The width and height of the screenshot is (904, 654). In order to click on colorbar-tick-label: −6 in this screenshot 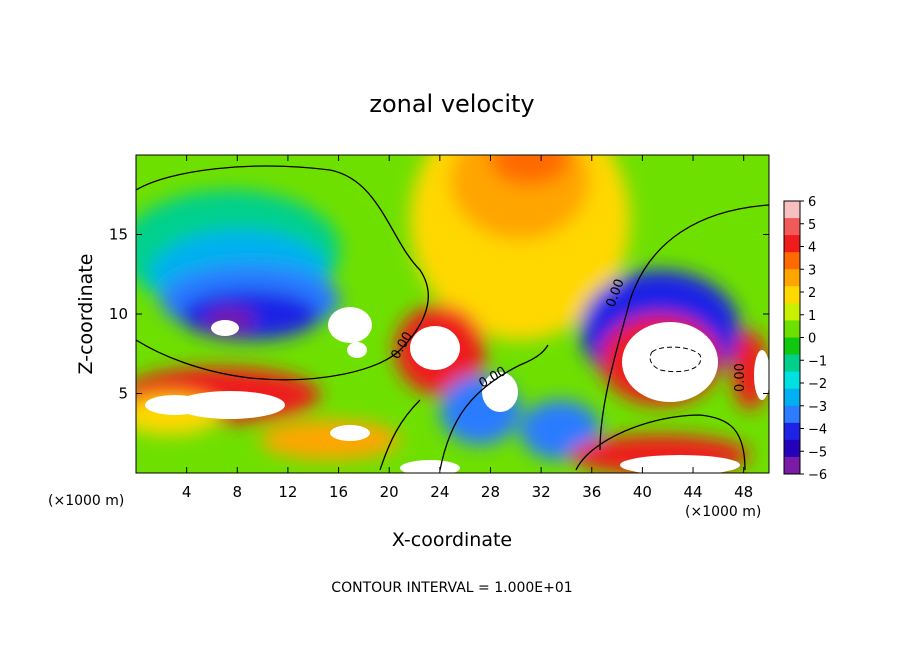, I will do `click(817, 475)`.